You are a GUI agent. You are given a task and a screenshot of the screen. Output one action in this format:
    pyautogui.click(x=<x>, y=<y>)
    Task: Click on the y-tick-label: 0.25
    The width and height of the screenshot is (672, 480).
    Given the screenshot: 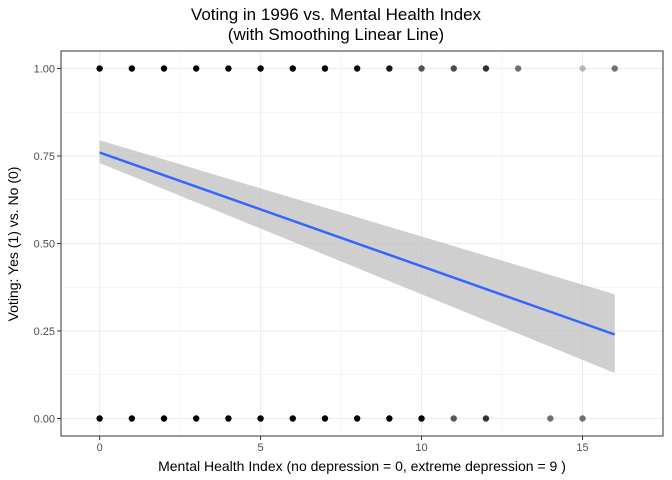 What is the action you would take?
    pyautogui.click(x=44, y=332)
    